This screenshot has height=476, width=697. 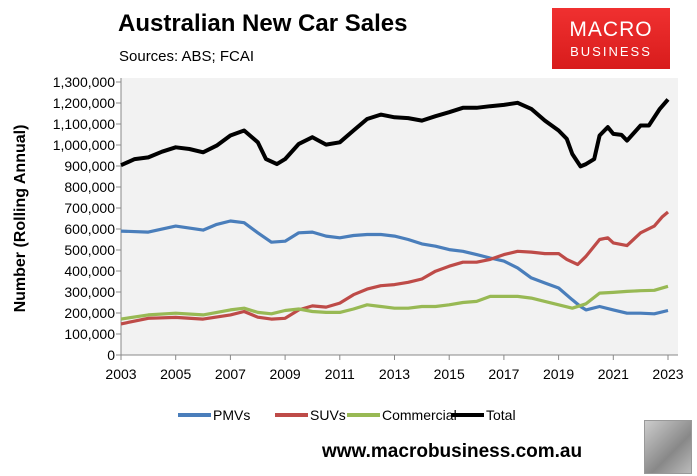 I want to click on x-tick-label: 2023, so click(x=667, y=374).